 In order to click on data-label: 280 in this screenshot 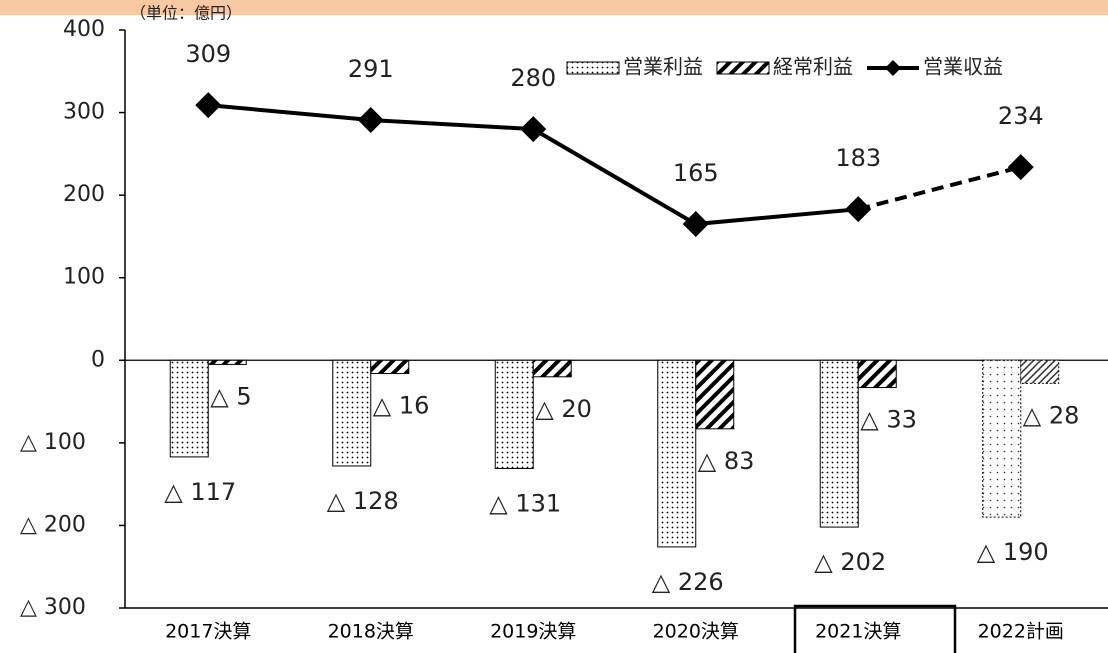, I will do `click(533, 78)`.